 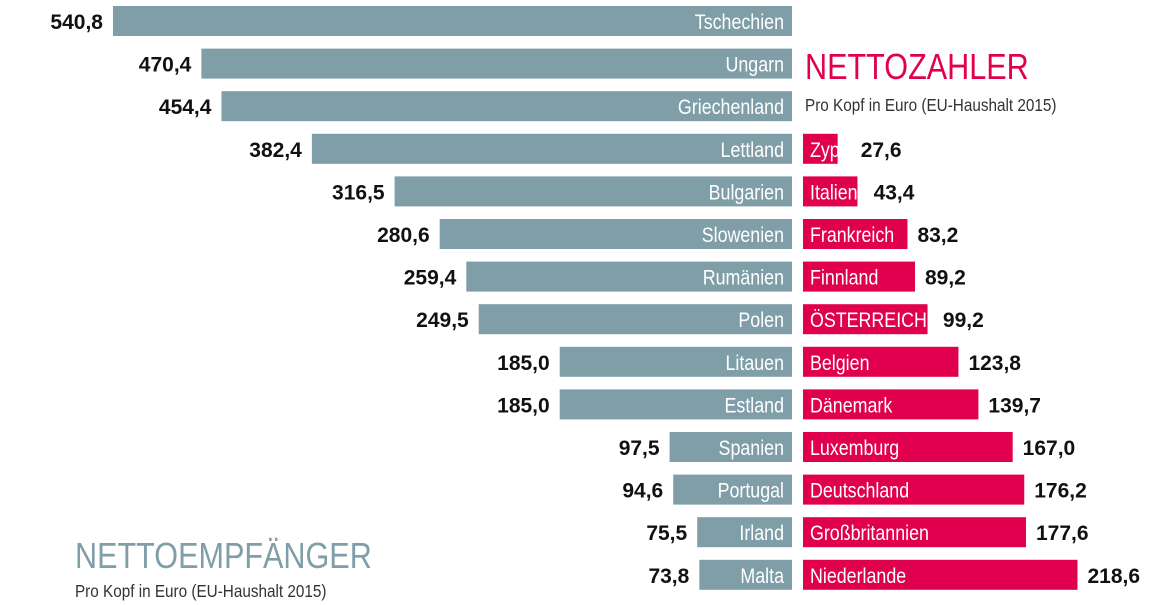 I want to click on value-label: 94,6, so click(x=642, y=491).